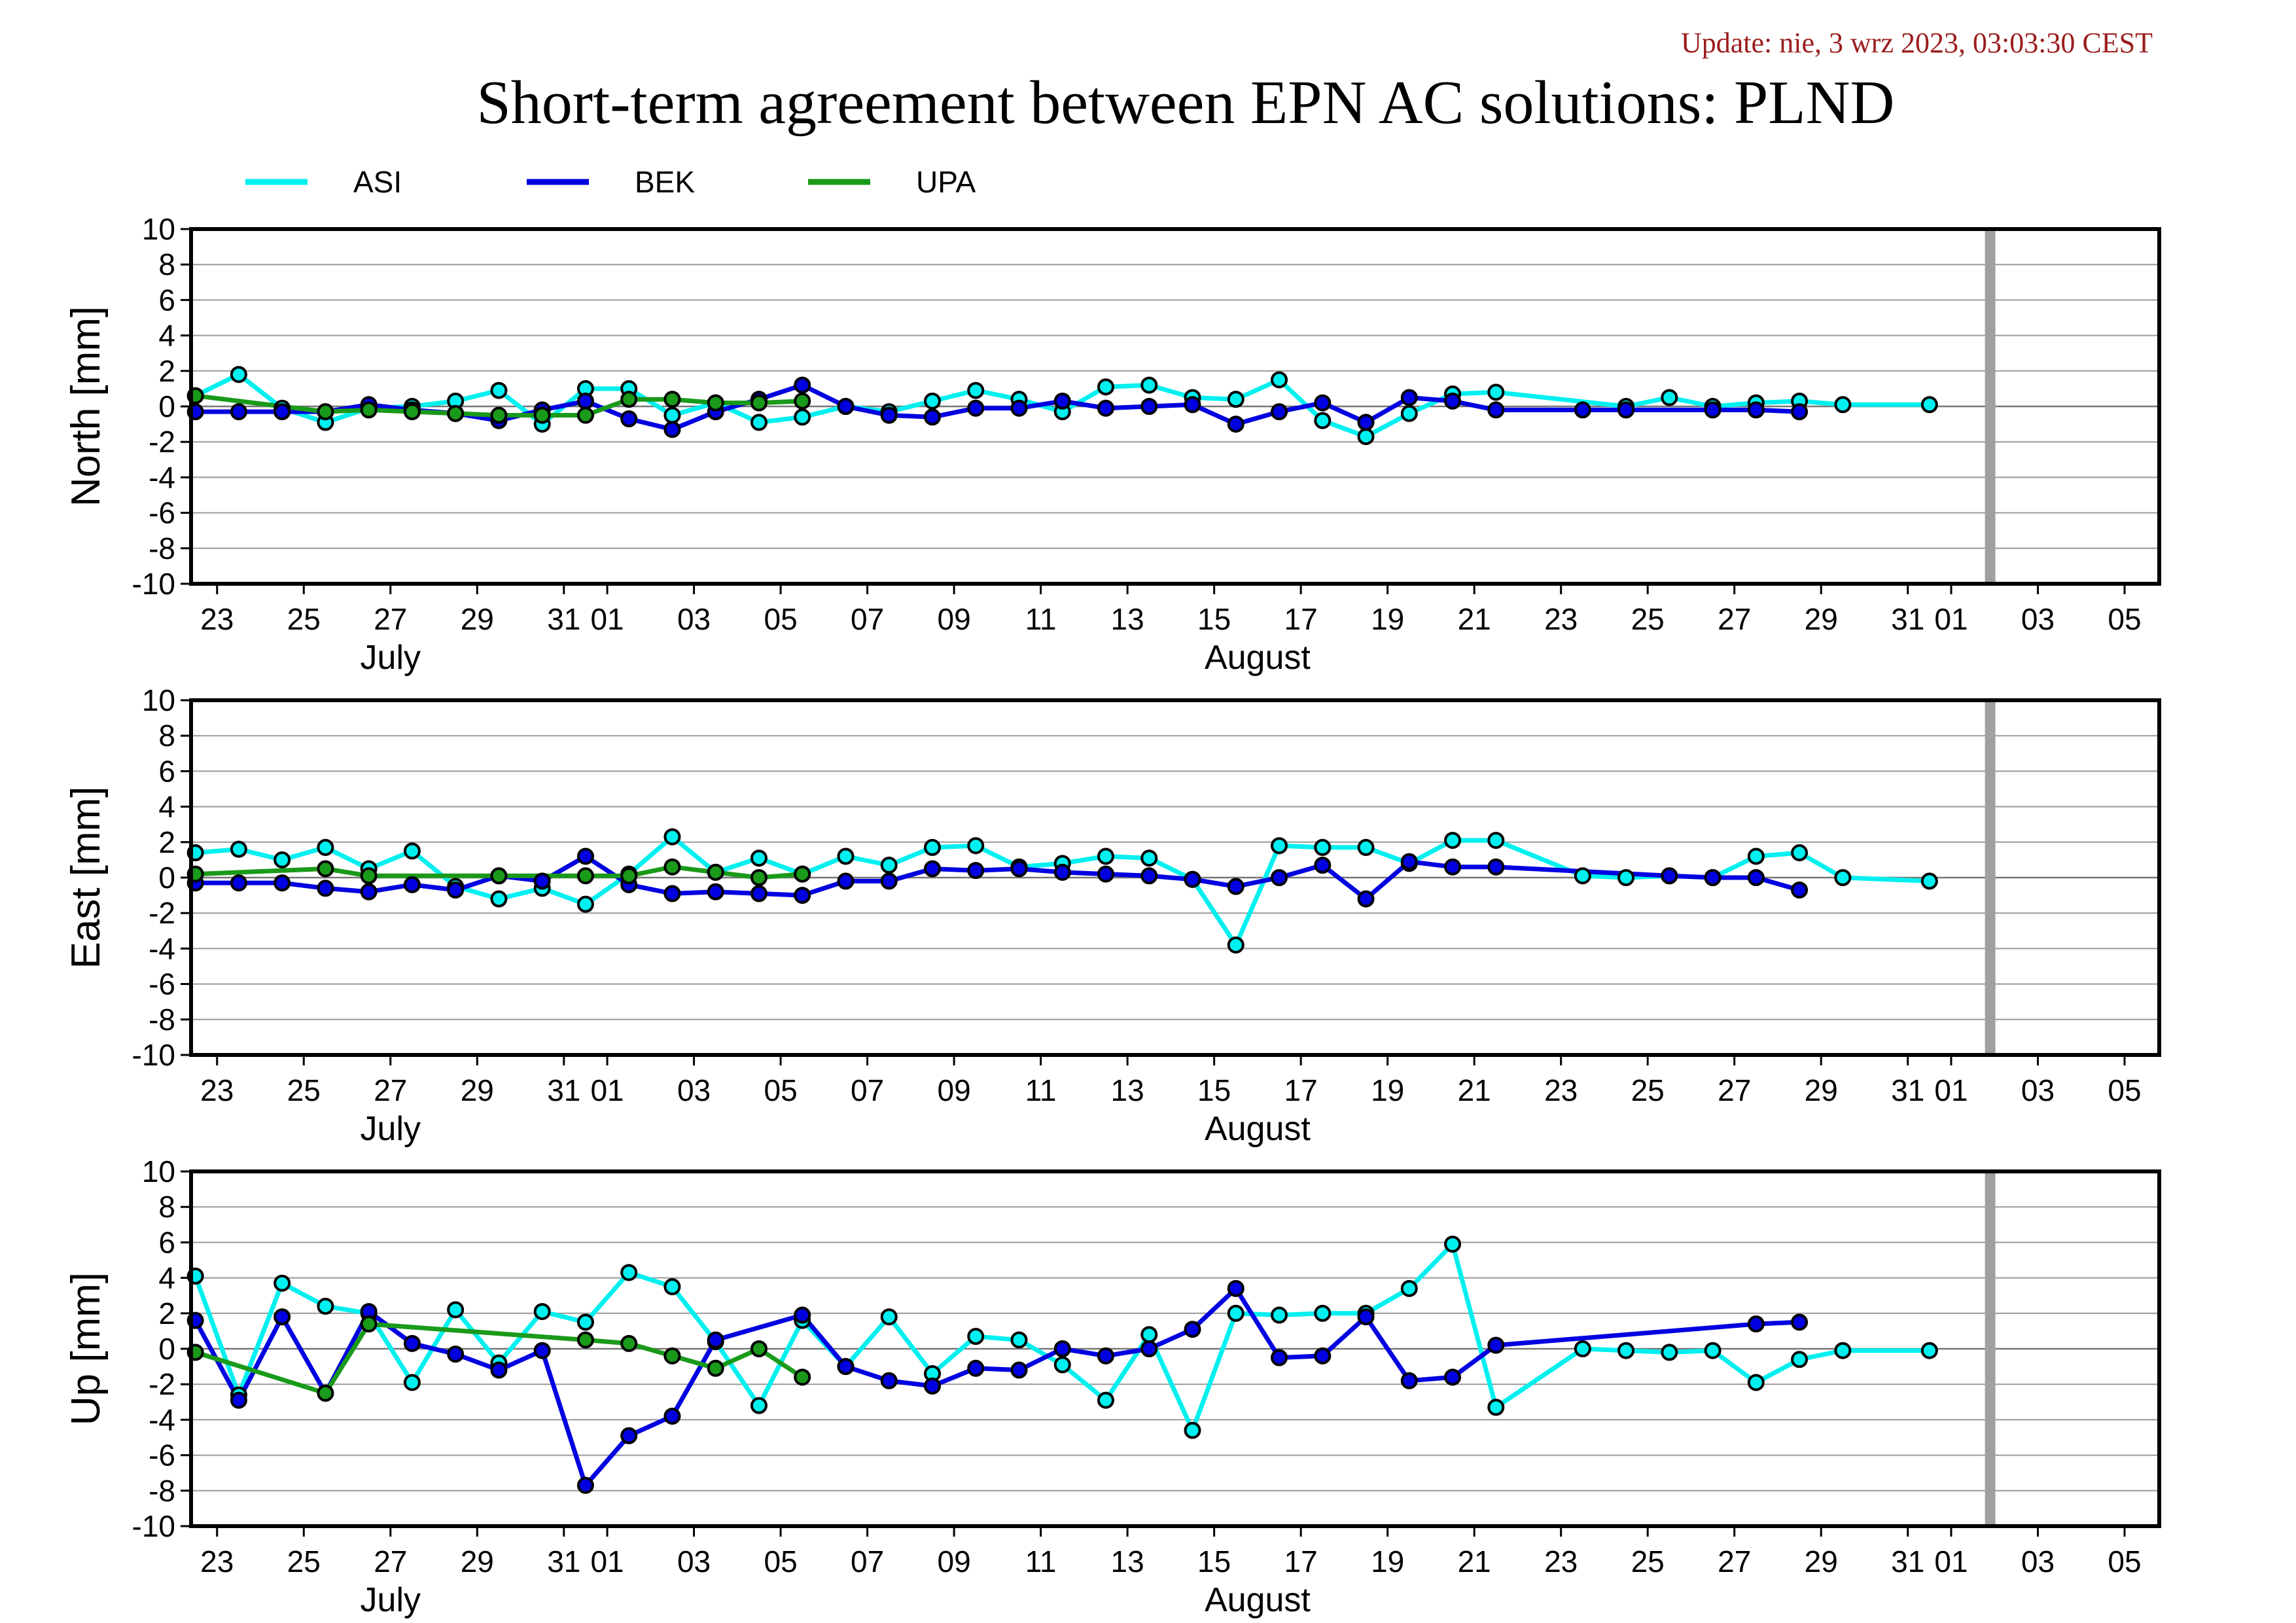  Describe the element at coordinates (162, 1020) in the screenshot. I see `y-tick-label: -8` at that location.